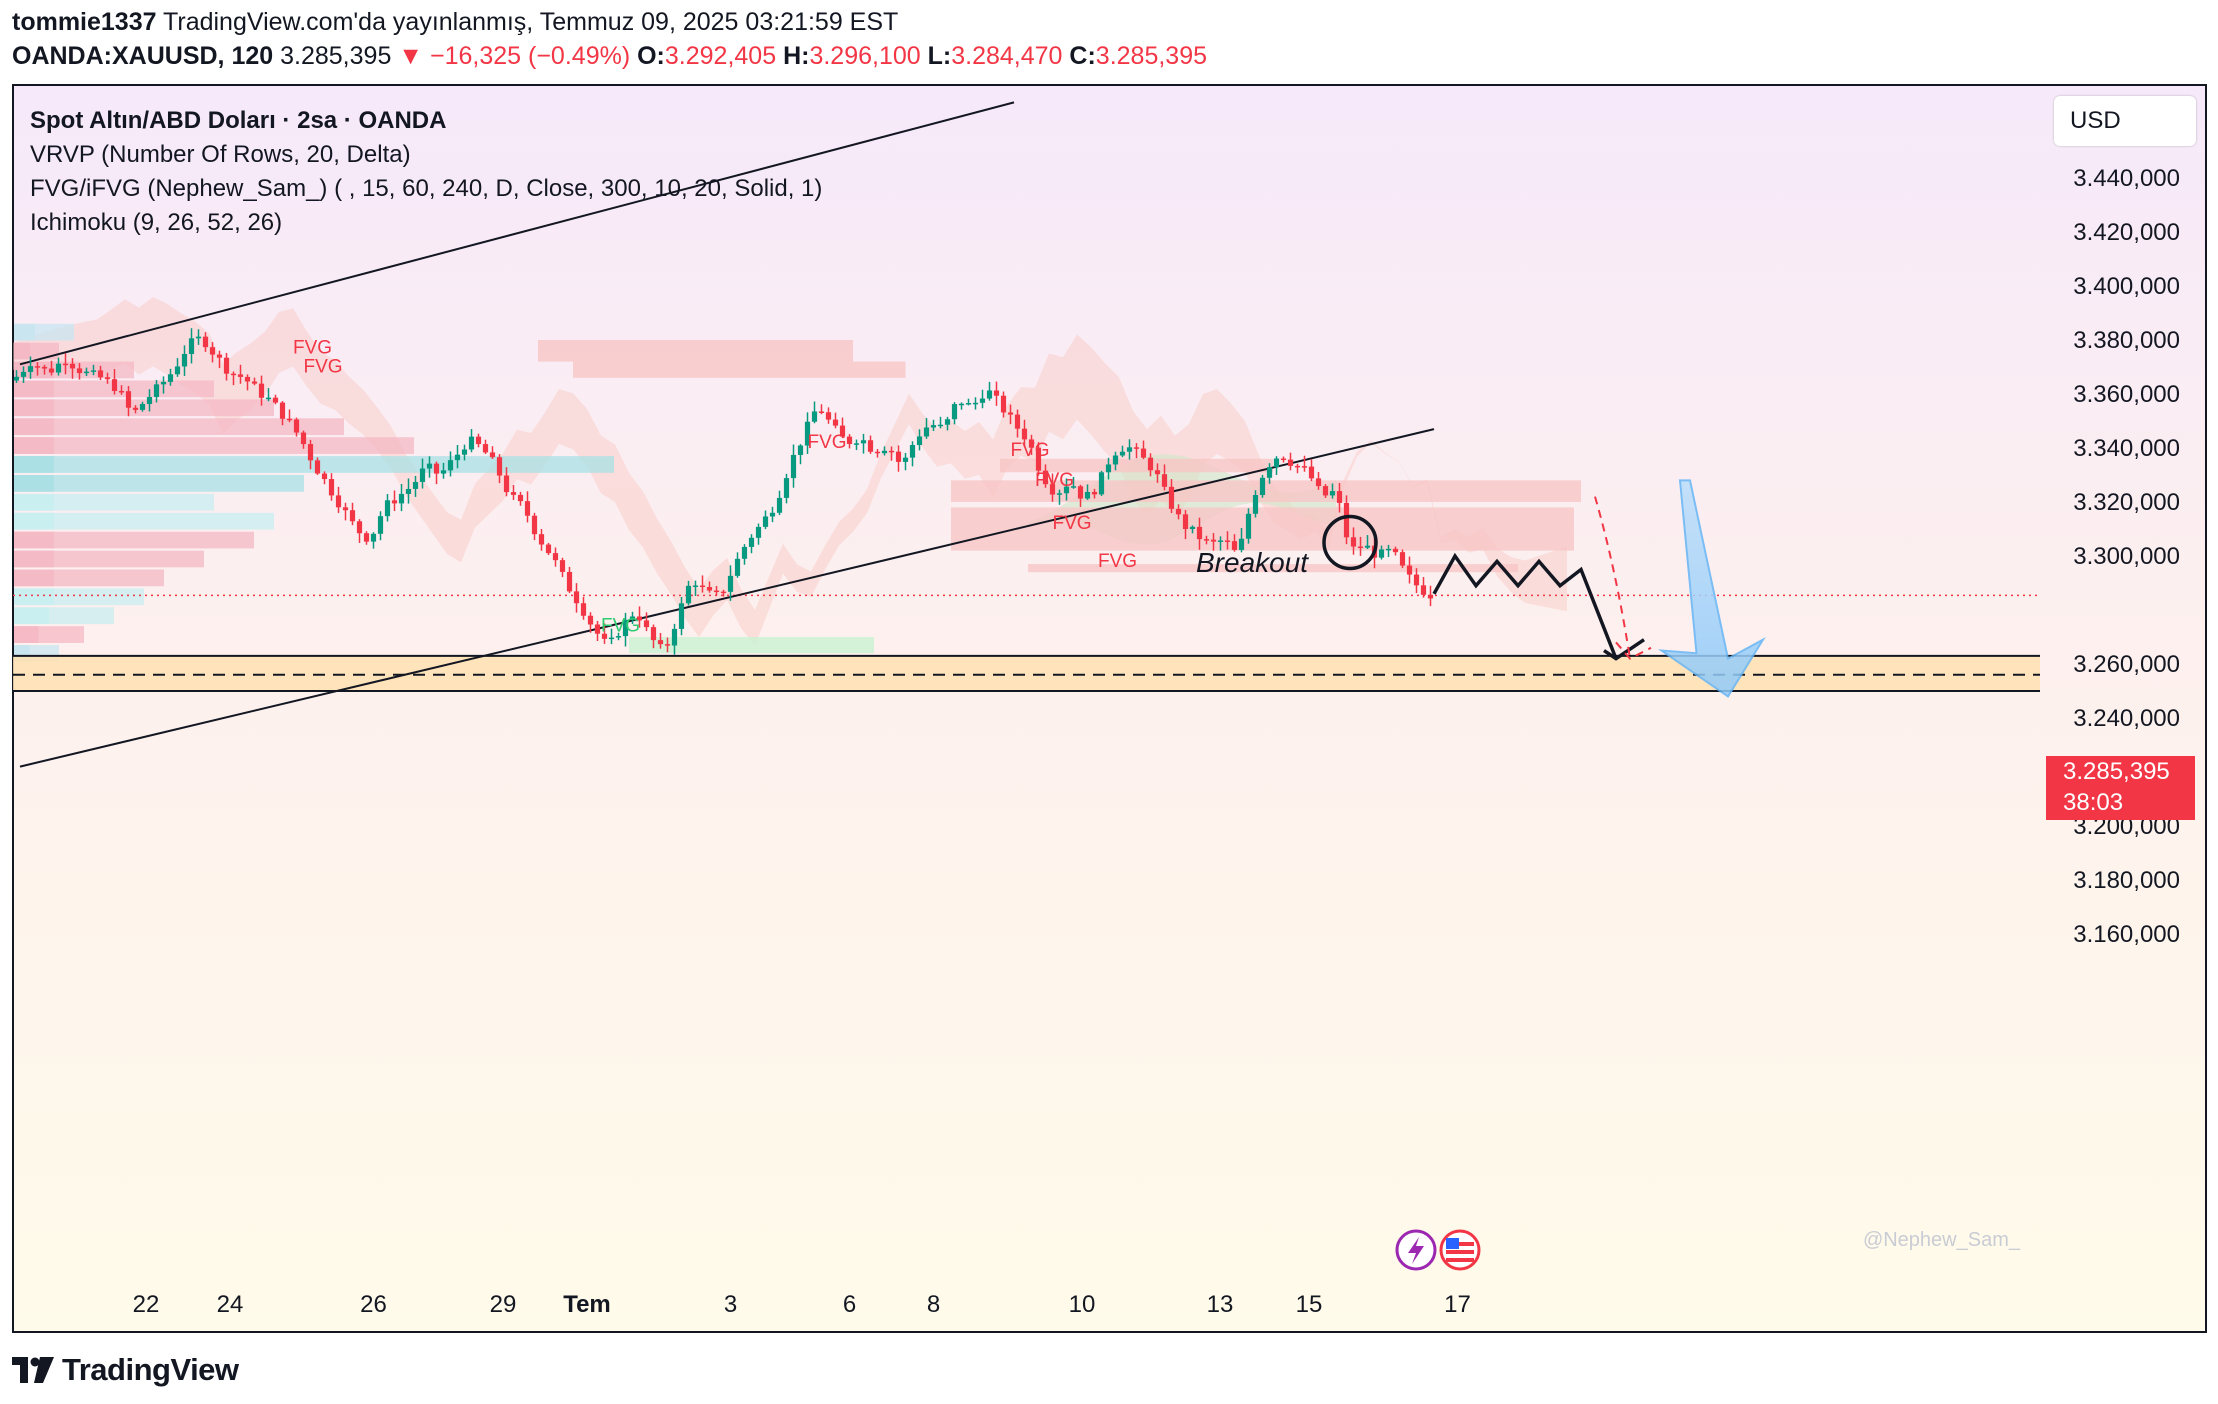 This screenshot has height=1404, width=2218. I want to click on high-value: 3.296,100, so click(865, 56).